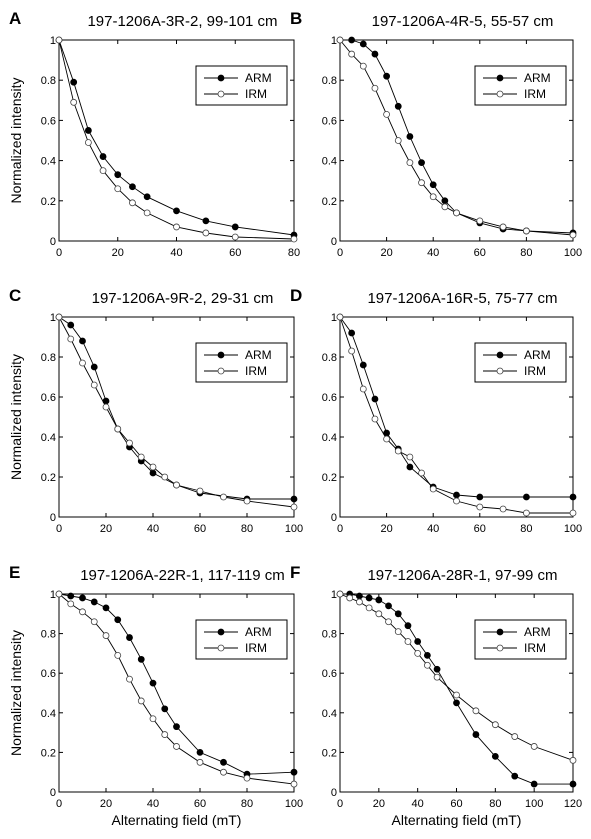  What do you see at coordinates (500, 371) in the screenshot?
I see `legend-marker-irm` at bounding box center [500, 371].